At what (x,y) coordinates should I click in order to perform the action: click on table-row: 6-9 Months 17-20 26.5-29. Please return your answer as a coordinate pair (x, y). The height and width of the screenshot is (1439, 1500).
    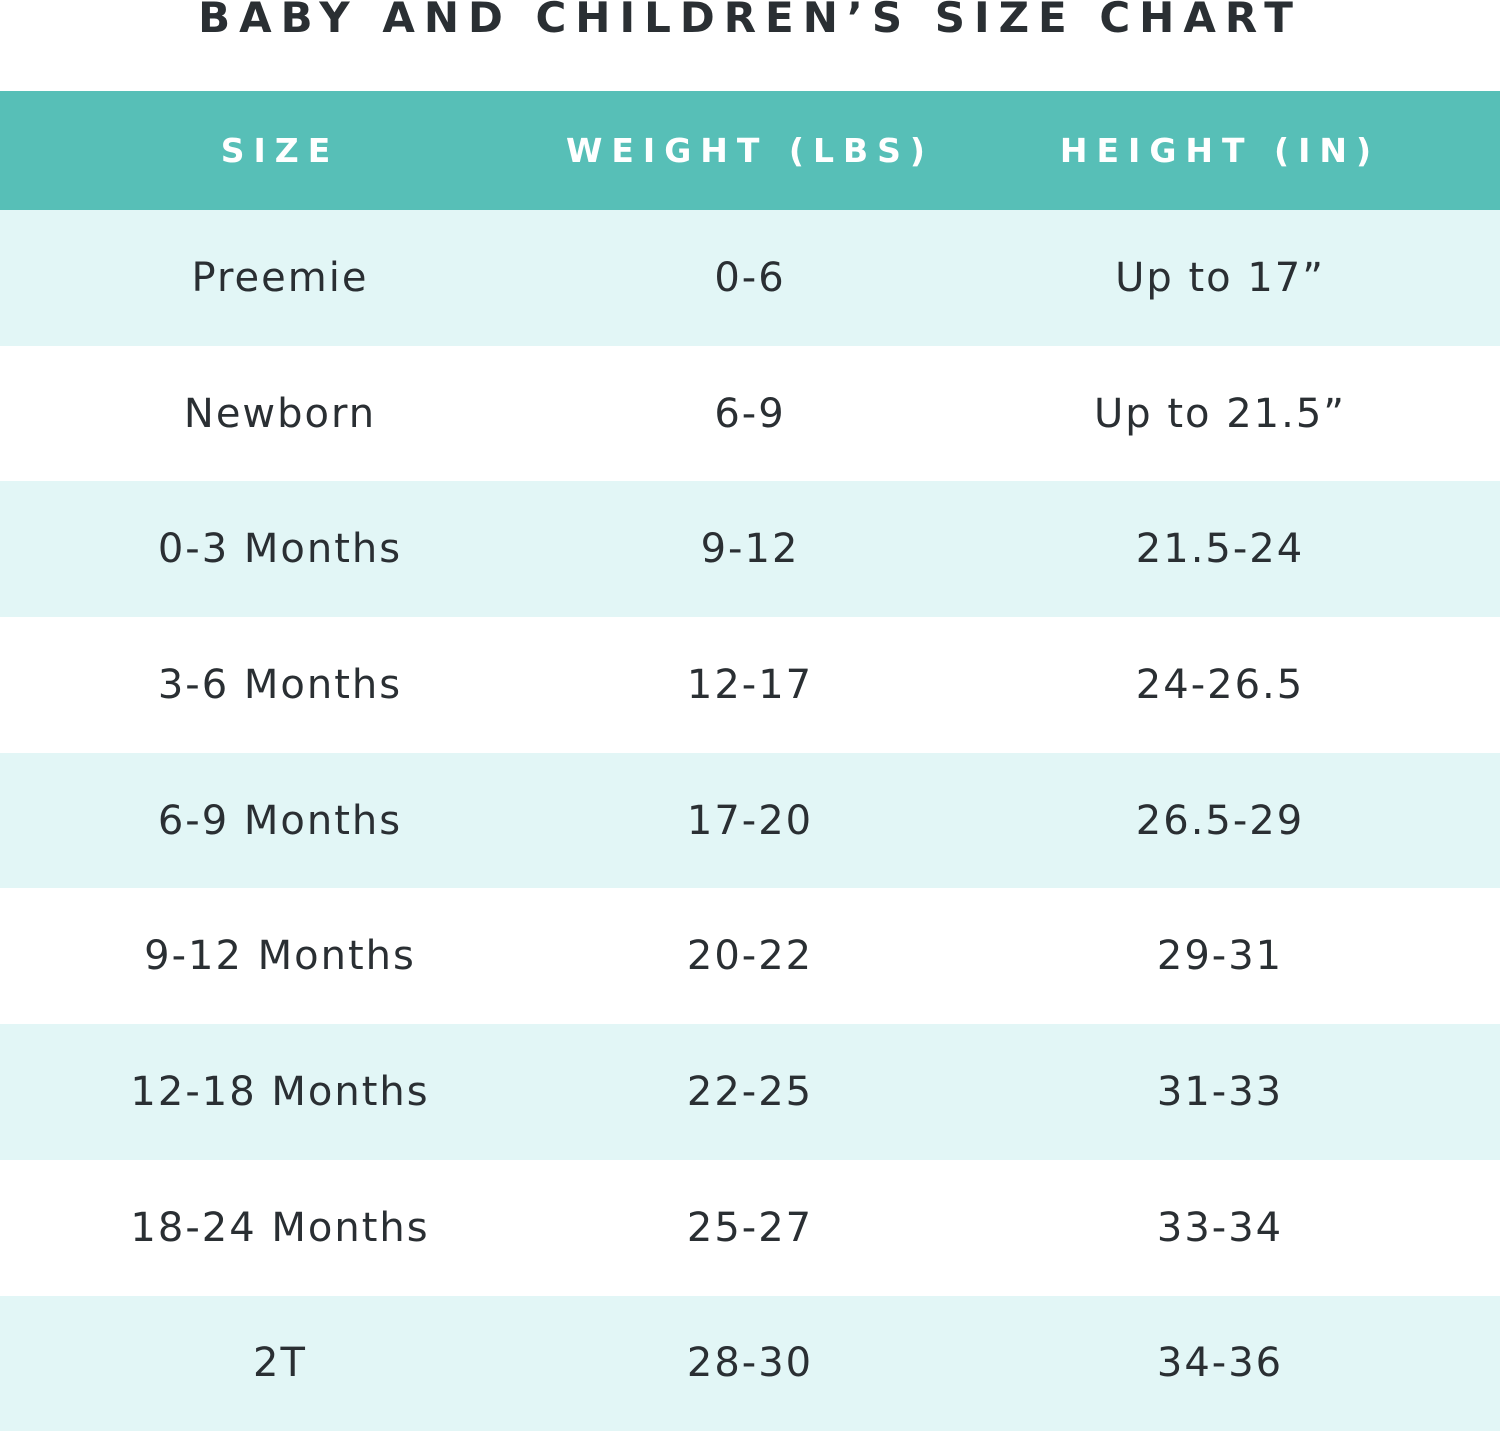
    Looking at the image, I should click on (750, 820).